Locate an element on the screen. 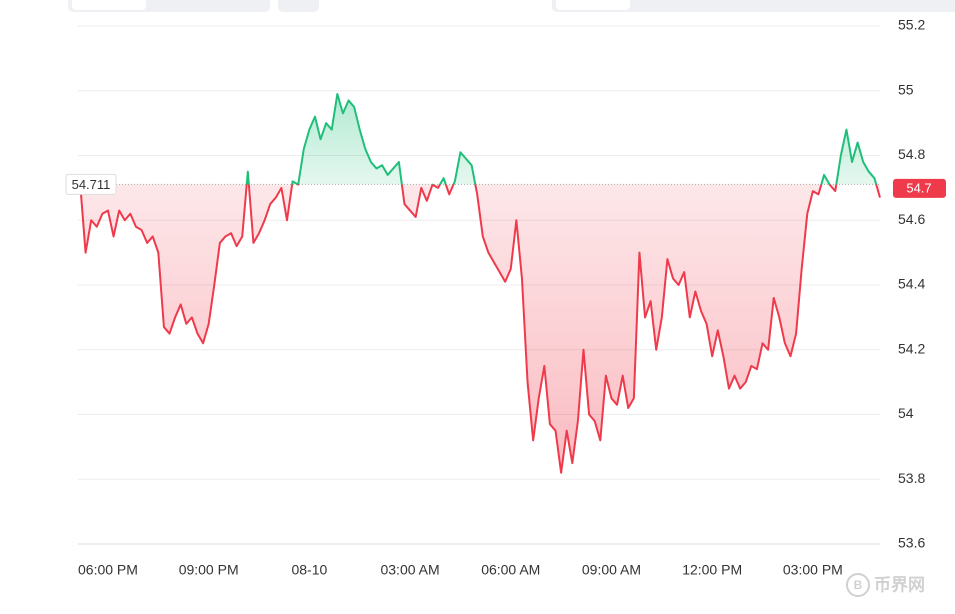 Image resolution: width=955 pixels, height=614 pixels. y-tick-label: 53.6 is located at coordinates (911, 543).